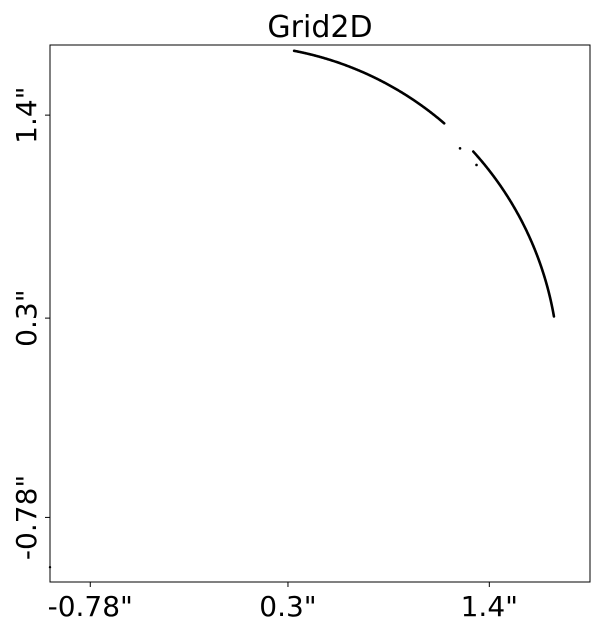  I want to click on y-tick-label-2: 0.3", so click(26, 317).